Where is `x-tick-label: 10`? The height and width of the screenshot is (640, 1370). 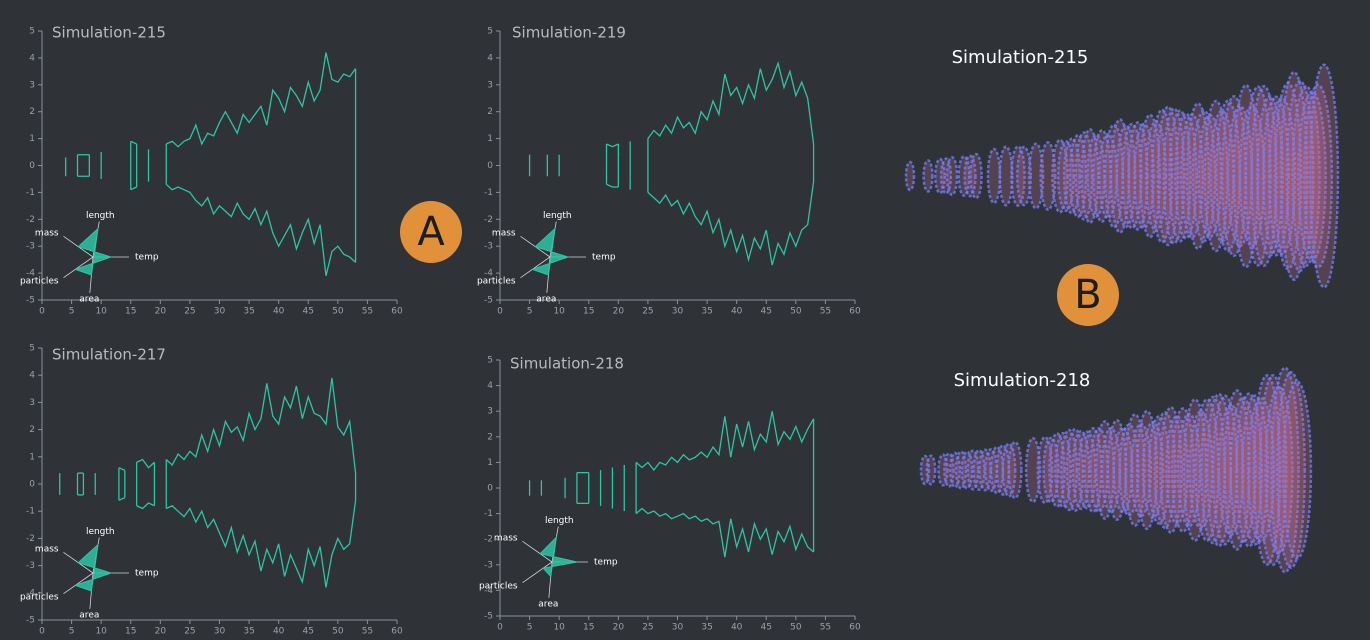
x-tick-label: 10 is located at coordinates (559, 628).